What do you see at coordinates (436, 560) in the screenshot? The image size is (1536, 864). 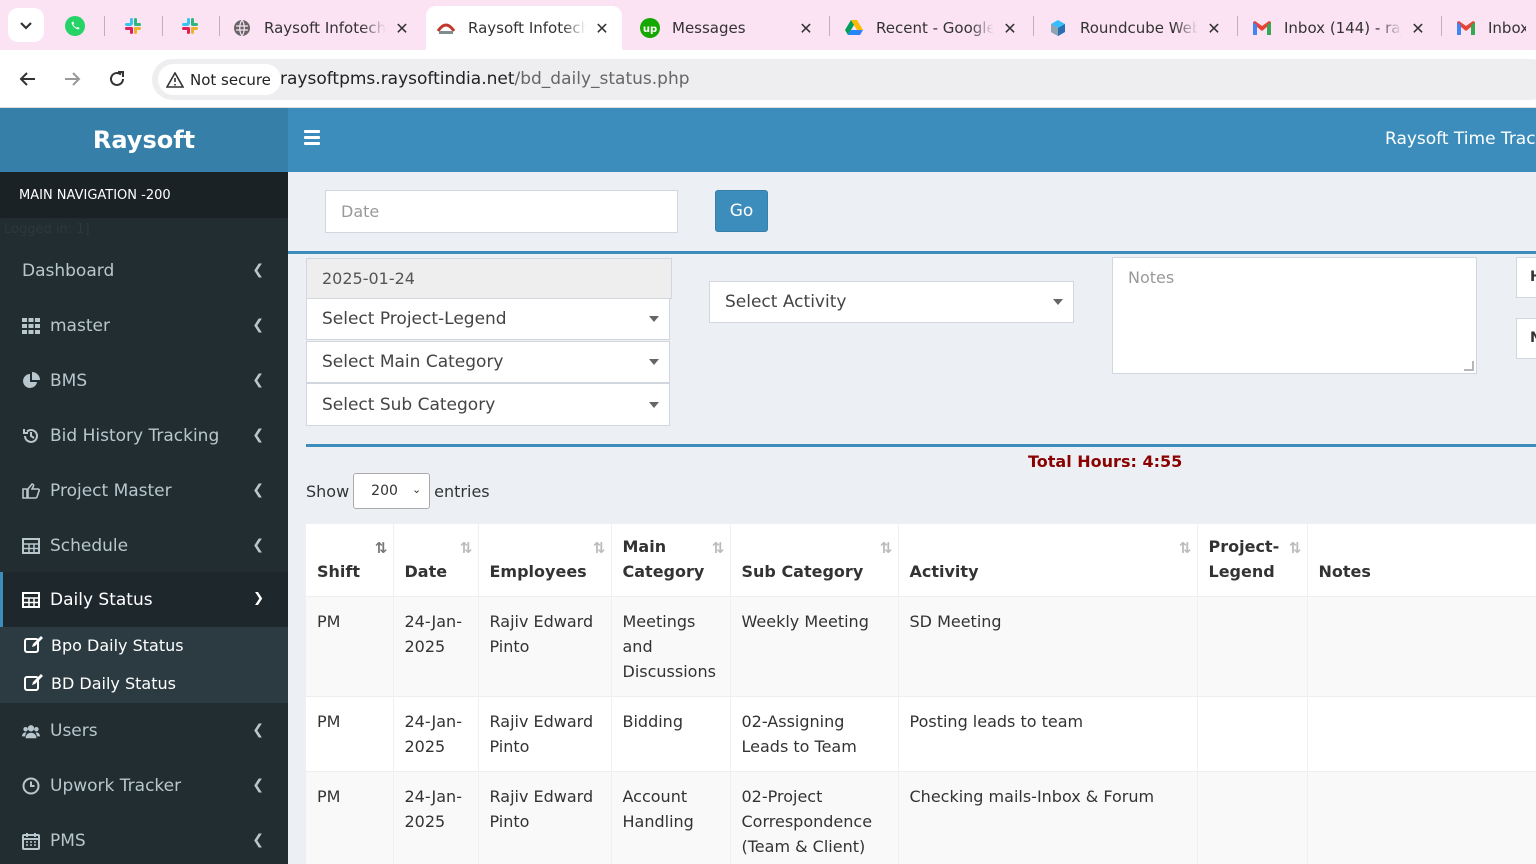 I see `column-header-date: Date ⇅` at bounding box center [436, 560].